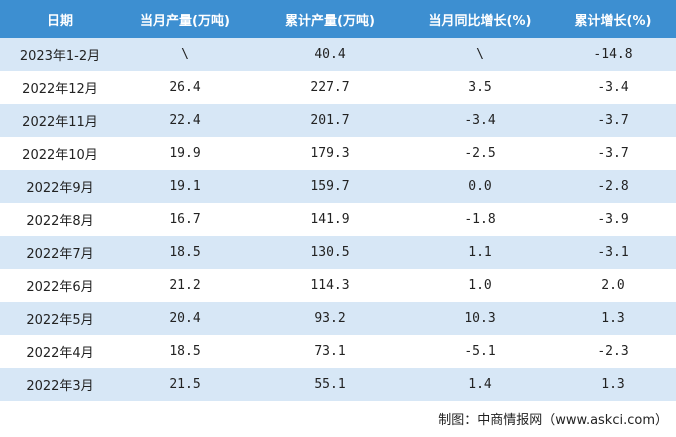 This screenshot has width=676, height=437. Describe the element at coordinates (330, 351) in the screenshot. I see `table-cell: 73.1` at that location.